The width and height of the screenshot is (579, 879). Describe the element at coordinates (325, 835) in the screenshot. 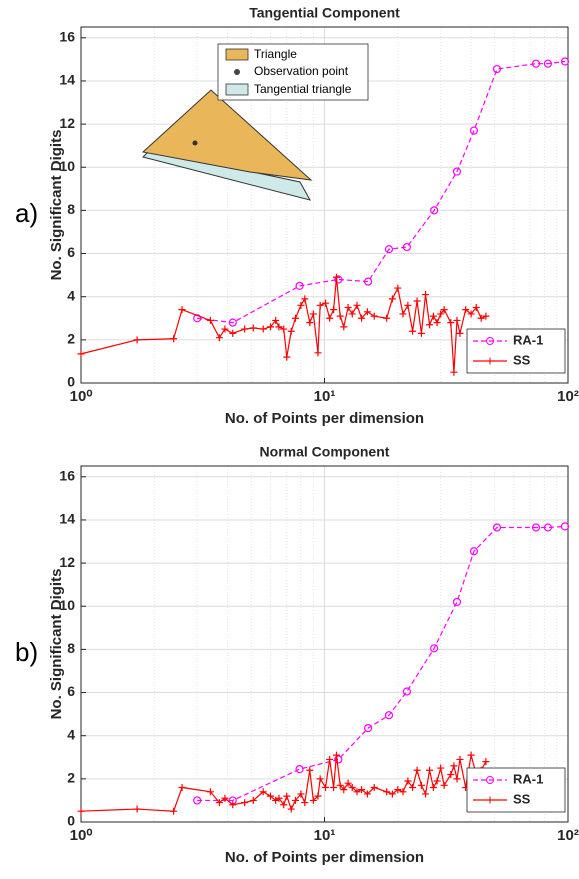

I see `x-tick-label: 10¹` at that location.